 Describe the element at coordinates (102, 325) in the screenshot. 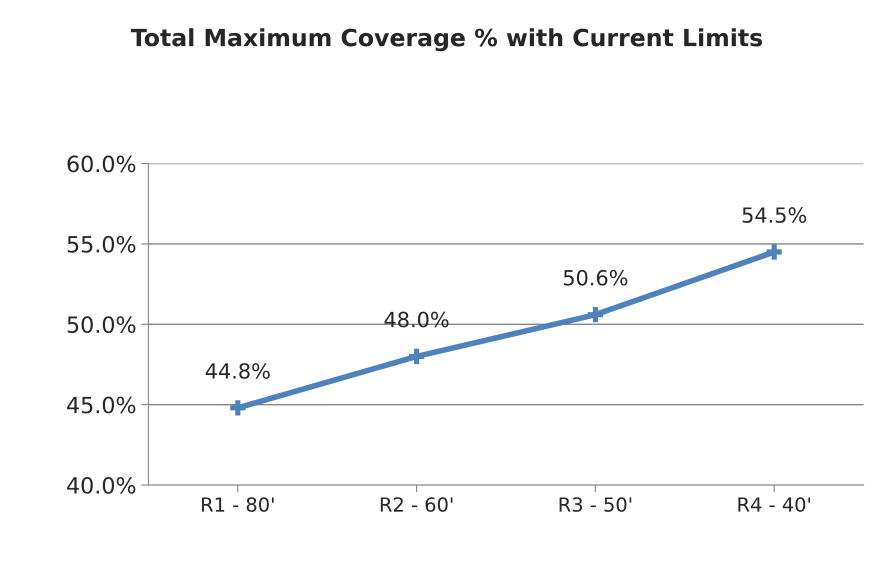

I see `y-tick-label: 50.0%` at that location.